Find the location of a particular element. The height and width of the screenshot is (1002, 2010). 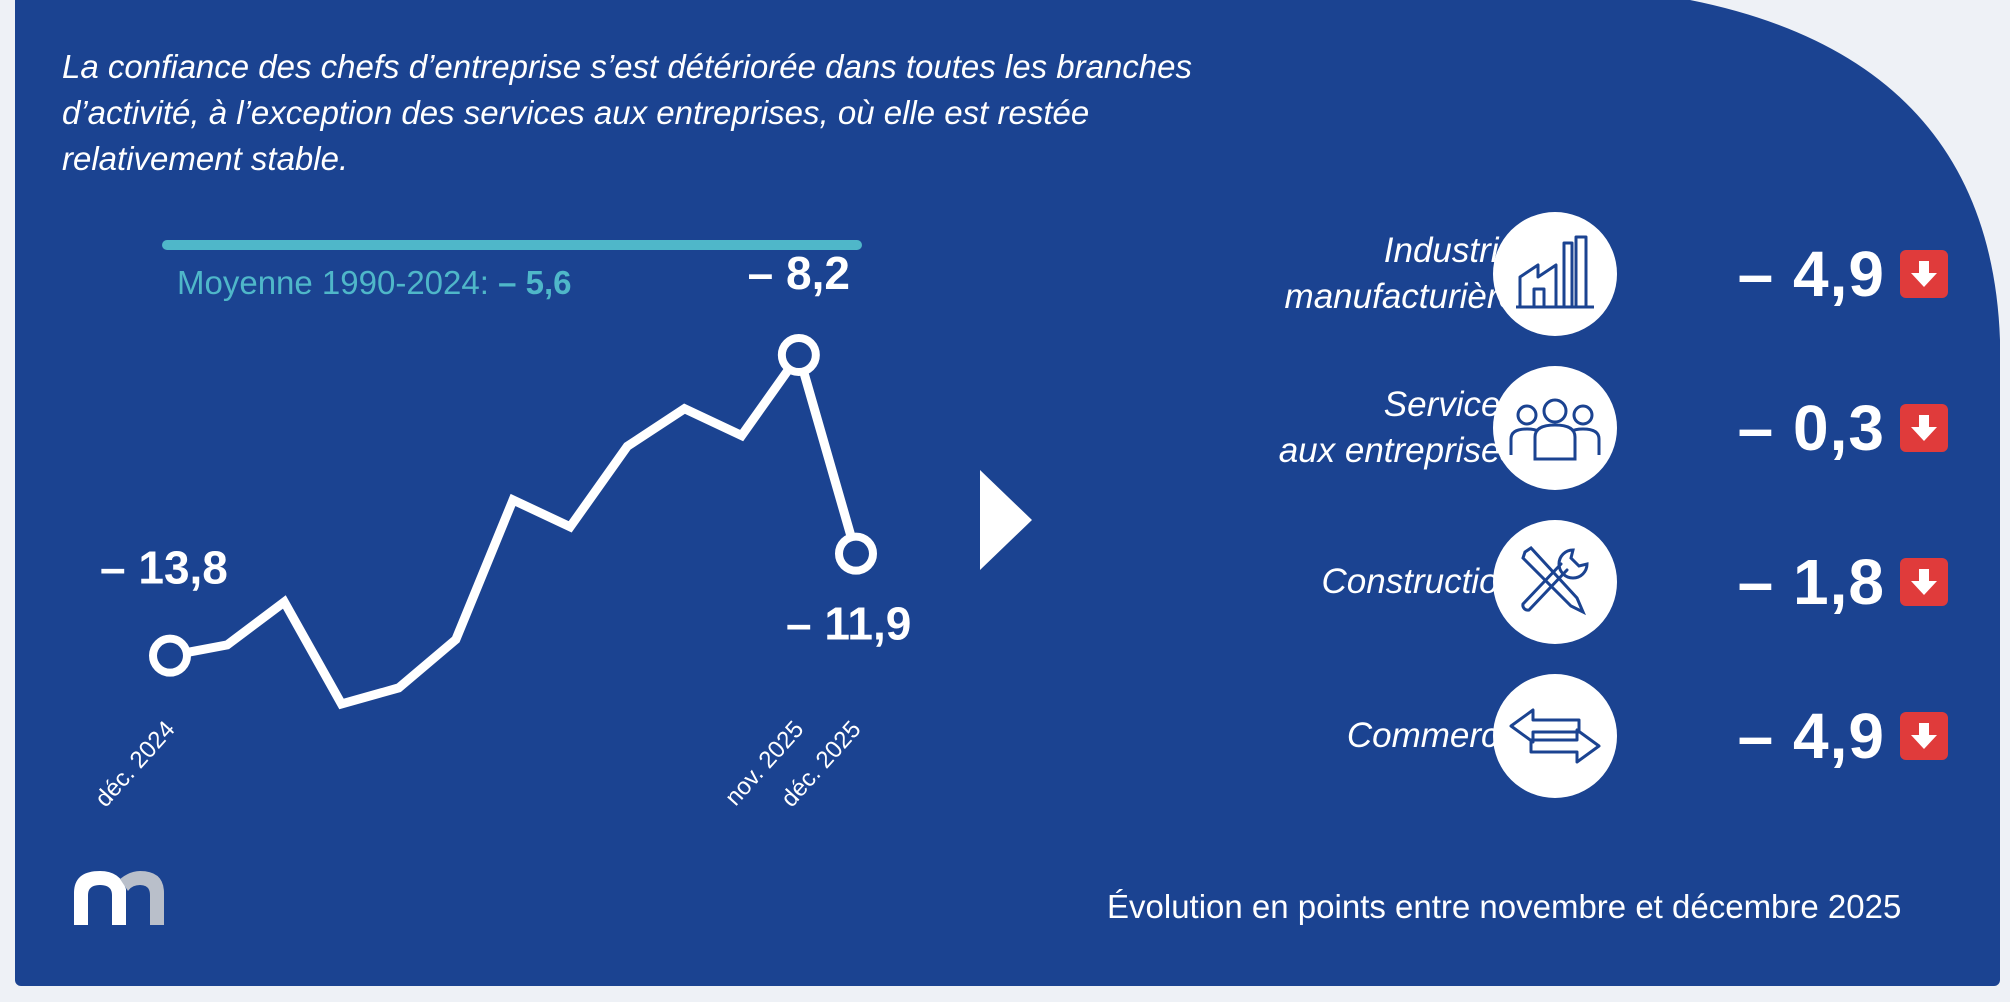

sector-row-services: Services aux entreprises – 0,3 is located at coordinates (1515, 428).